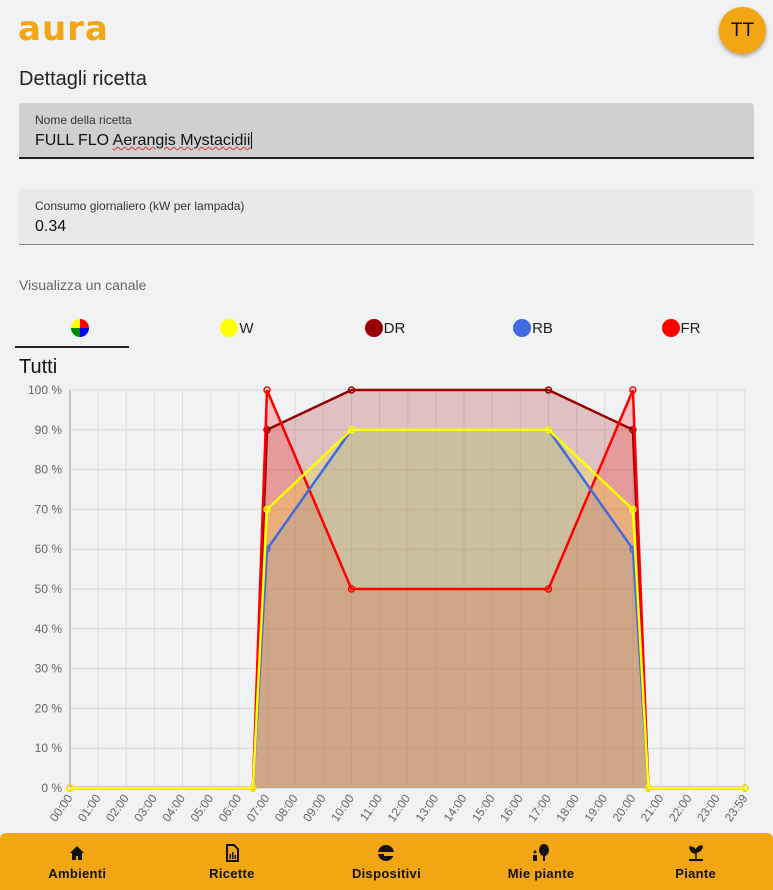 This screenshot has height=890, width=773. Describe the element at coordinates (596, 807) in the screenshot. I see `x-tick-label: 19:00` at that location.